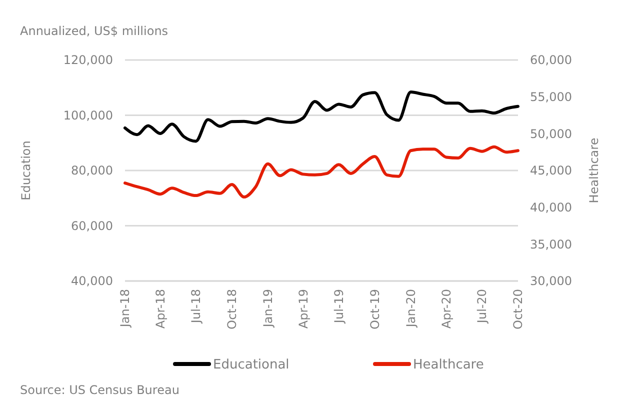 The height and width of the screenshot is (402, 617). Describe the element at coordinates (447, 309) in the screenshot. I see `x-tick-label: Apr-20` at that location.